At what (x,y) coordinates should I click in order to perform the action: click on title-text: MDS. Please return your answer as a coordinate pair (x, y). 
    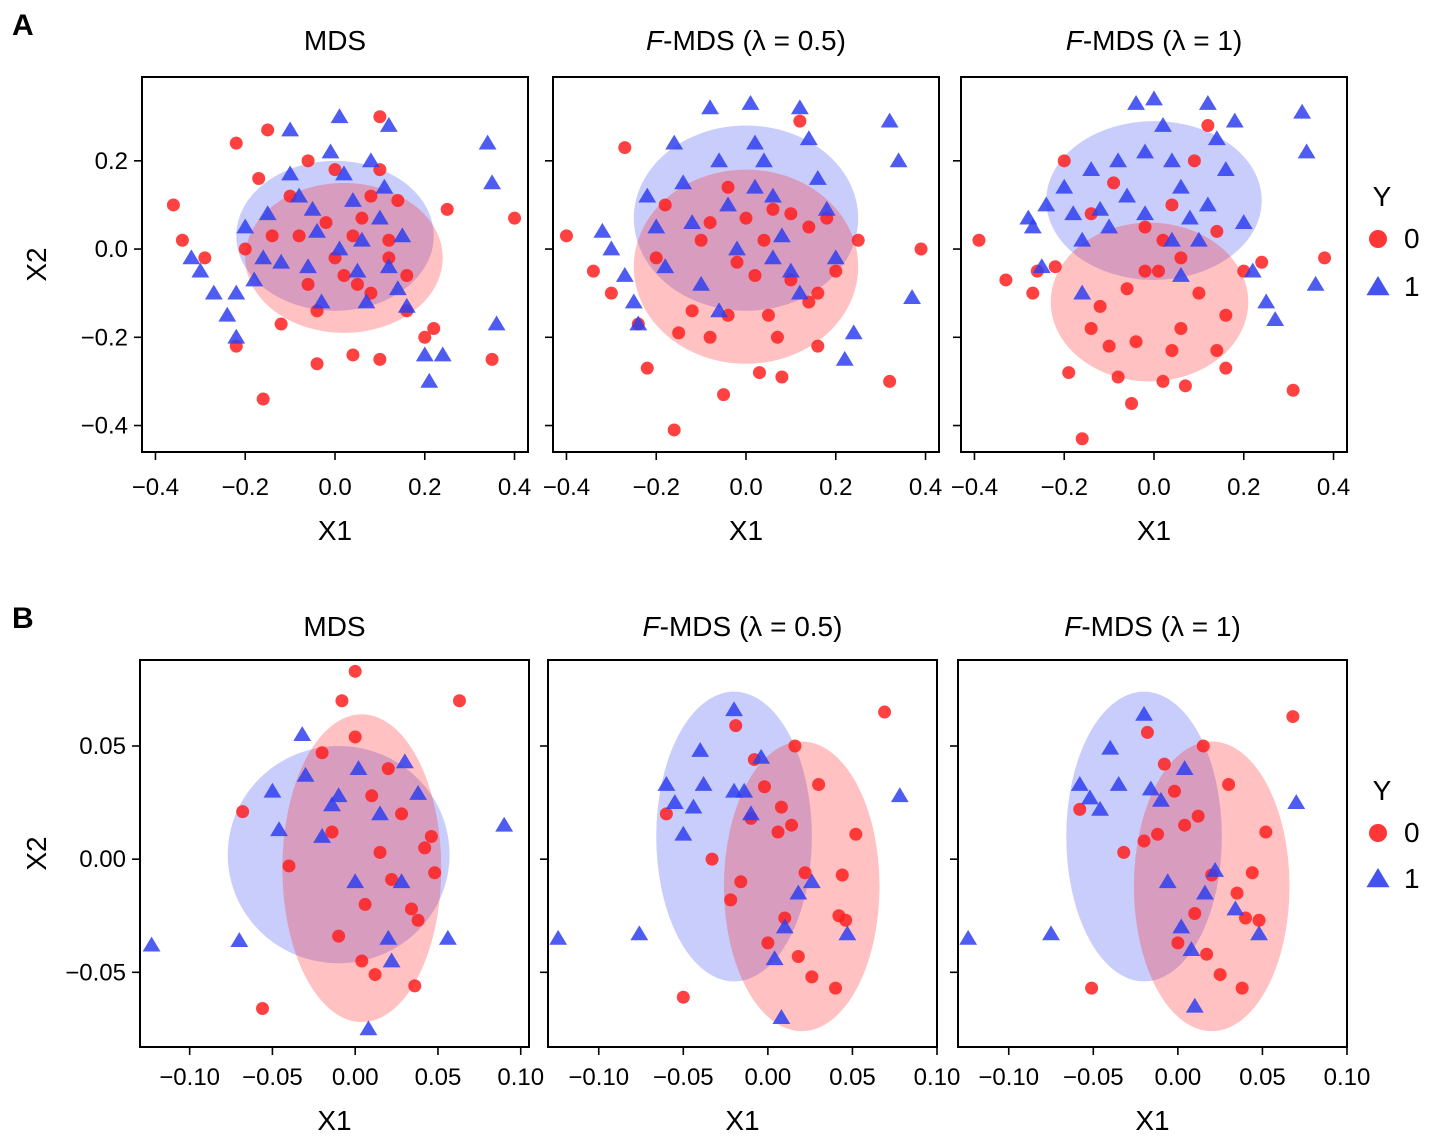
    Looking at the image, I should click on (334, 626).